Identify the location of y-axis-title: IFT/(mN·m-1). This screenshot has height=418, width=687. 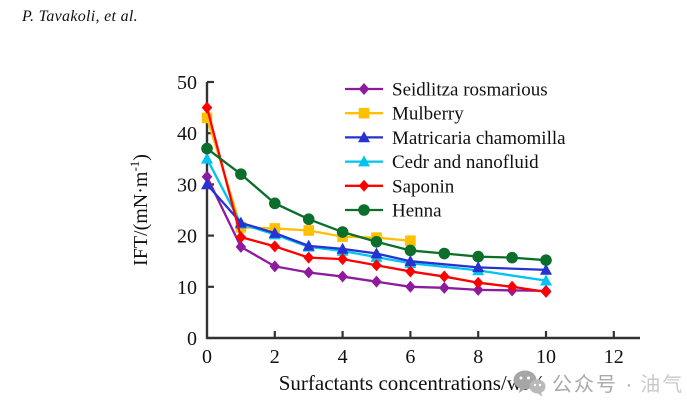
(139, 210).